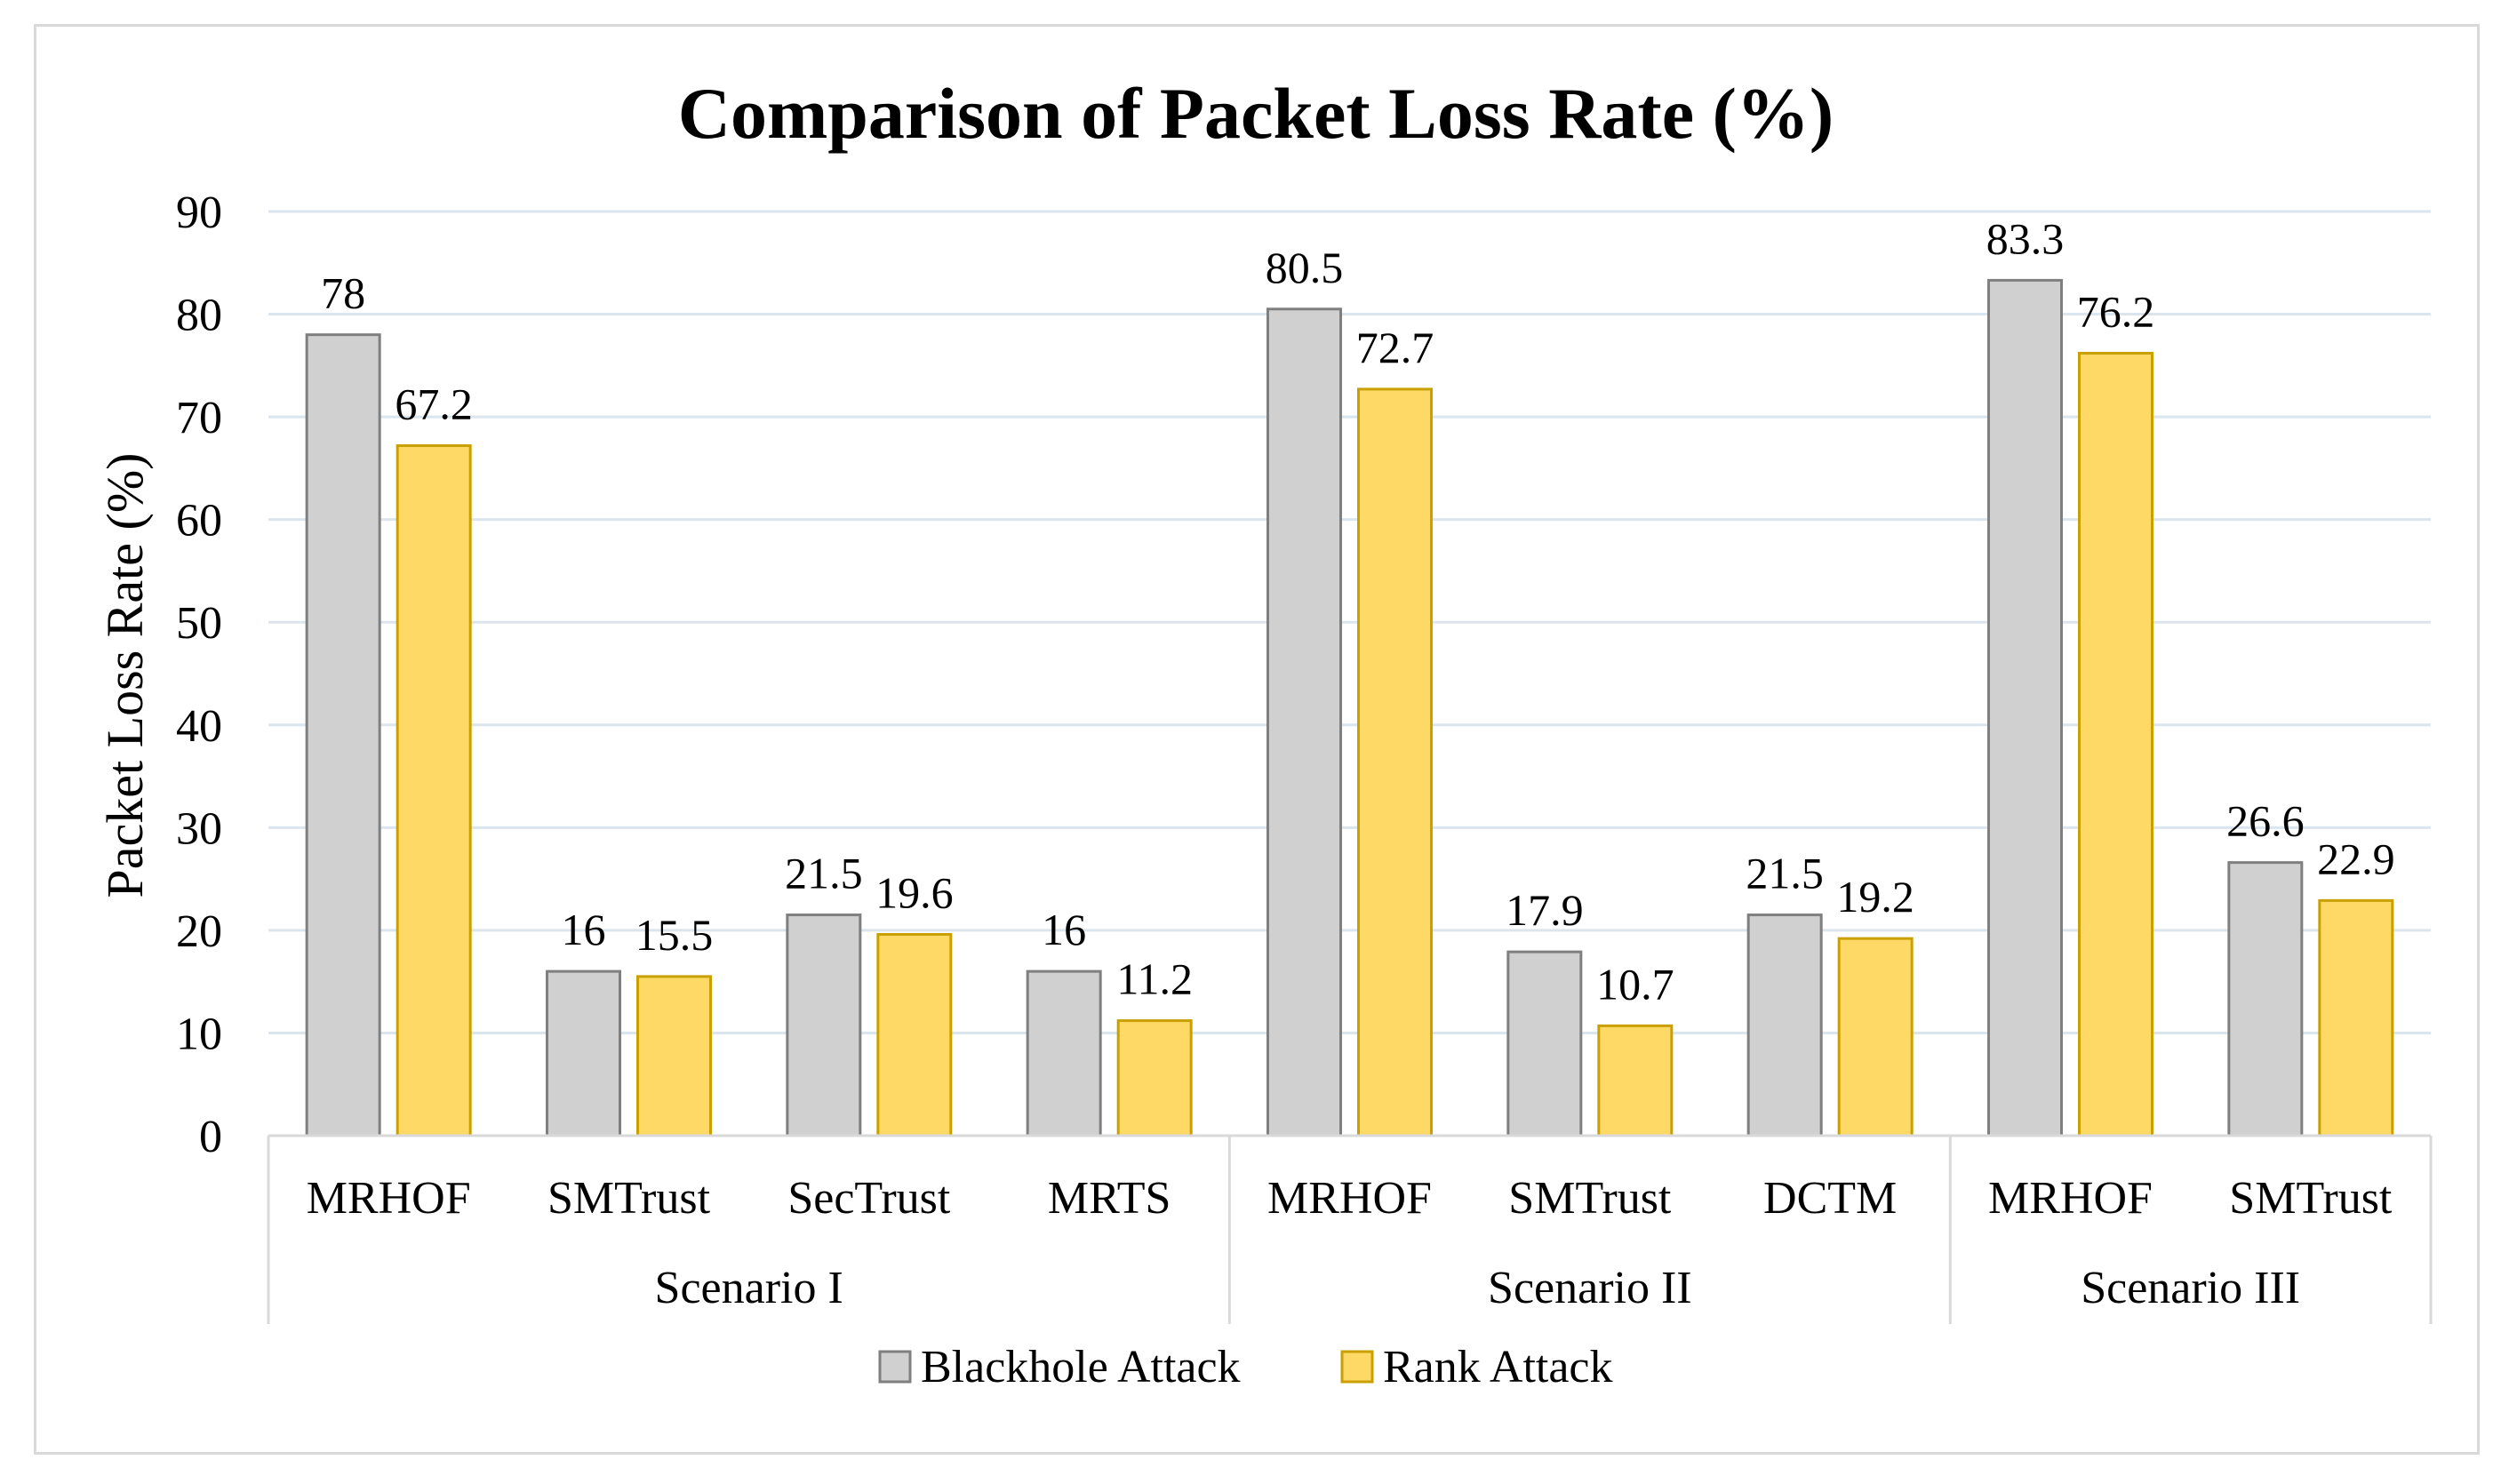 This screenshot has height=1484, width=2509. Describe the element at coordinates (1875, 897) in the screenshot. I see `data-label: 19.2` at that location.